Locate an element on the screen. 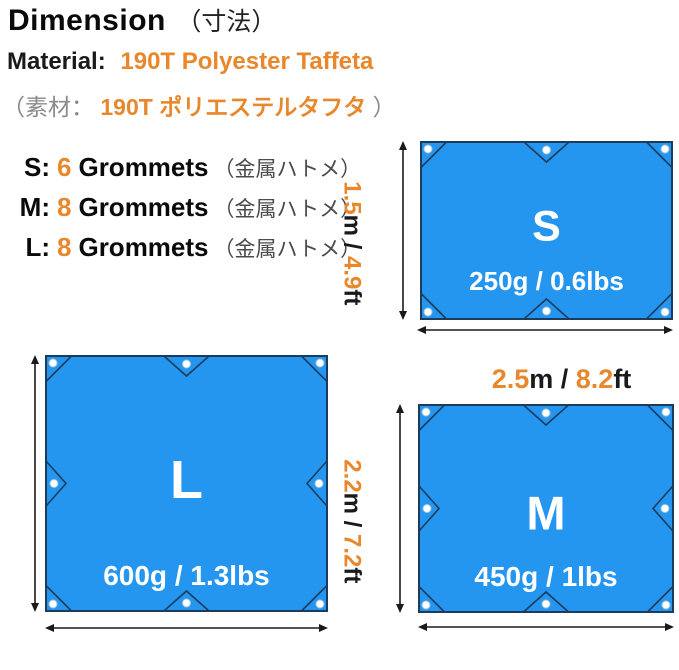 The image size is (679, 670). tarp-m-size-letter: M is located at coordinates (546, 513).